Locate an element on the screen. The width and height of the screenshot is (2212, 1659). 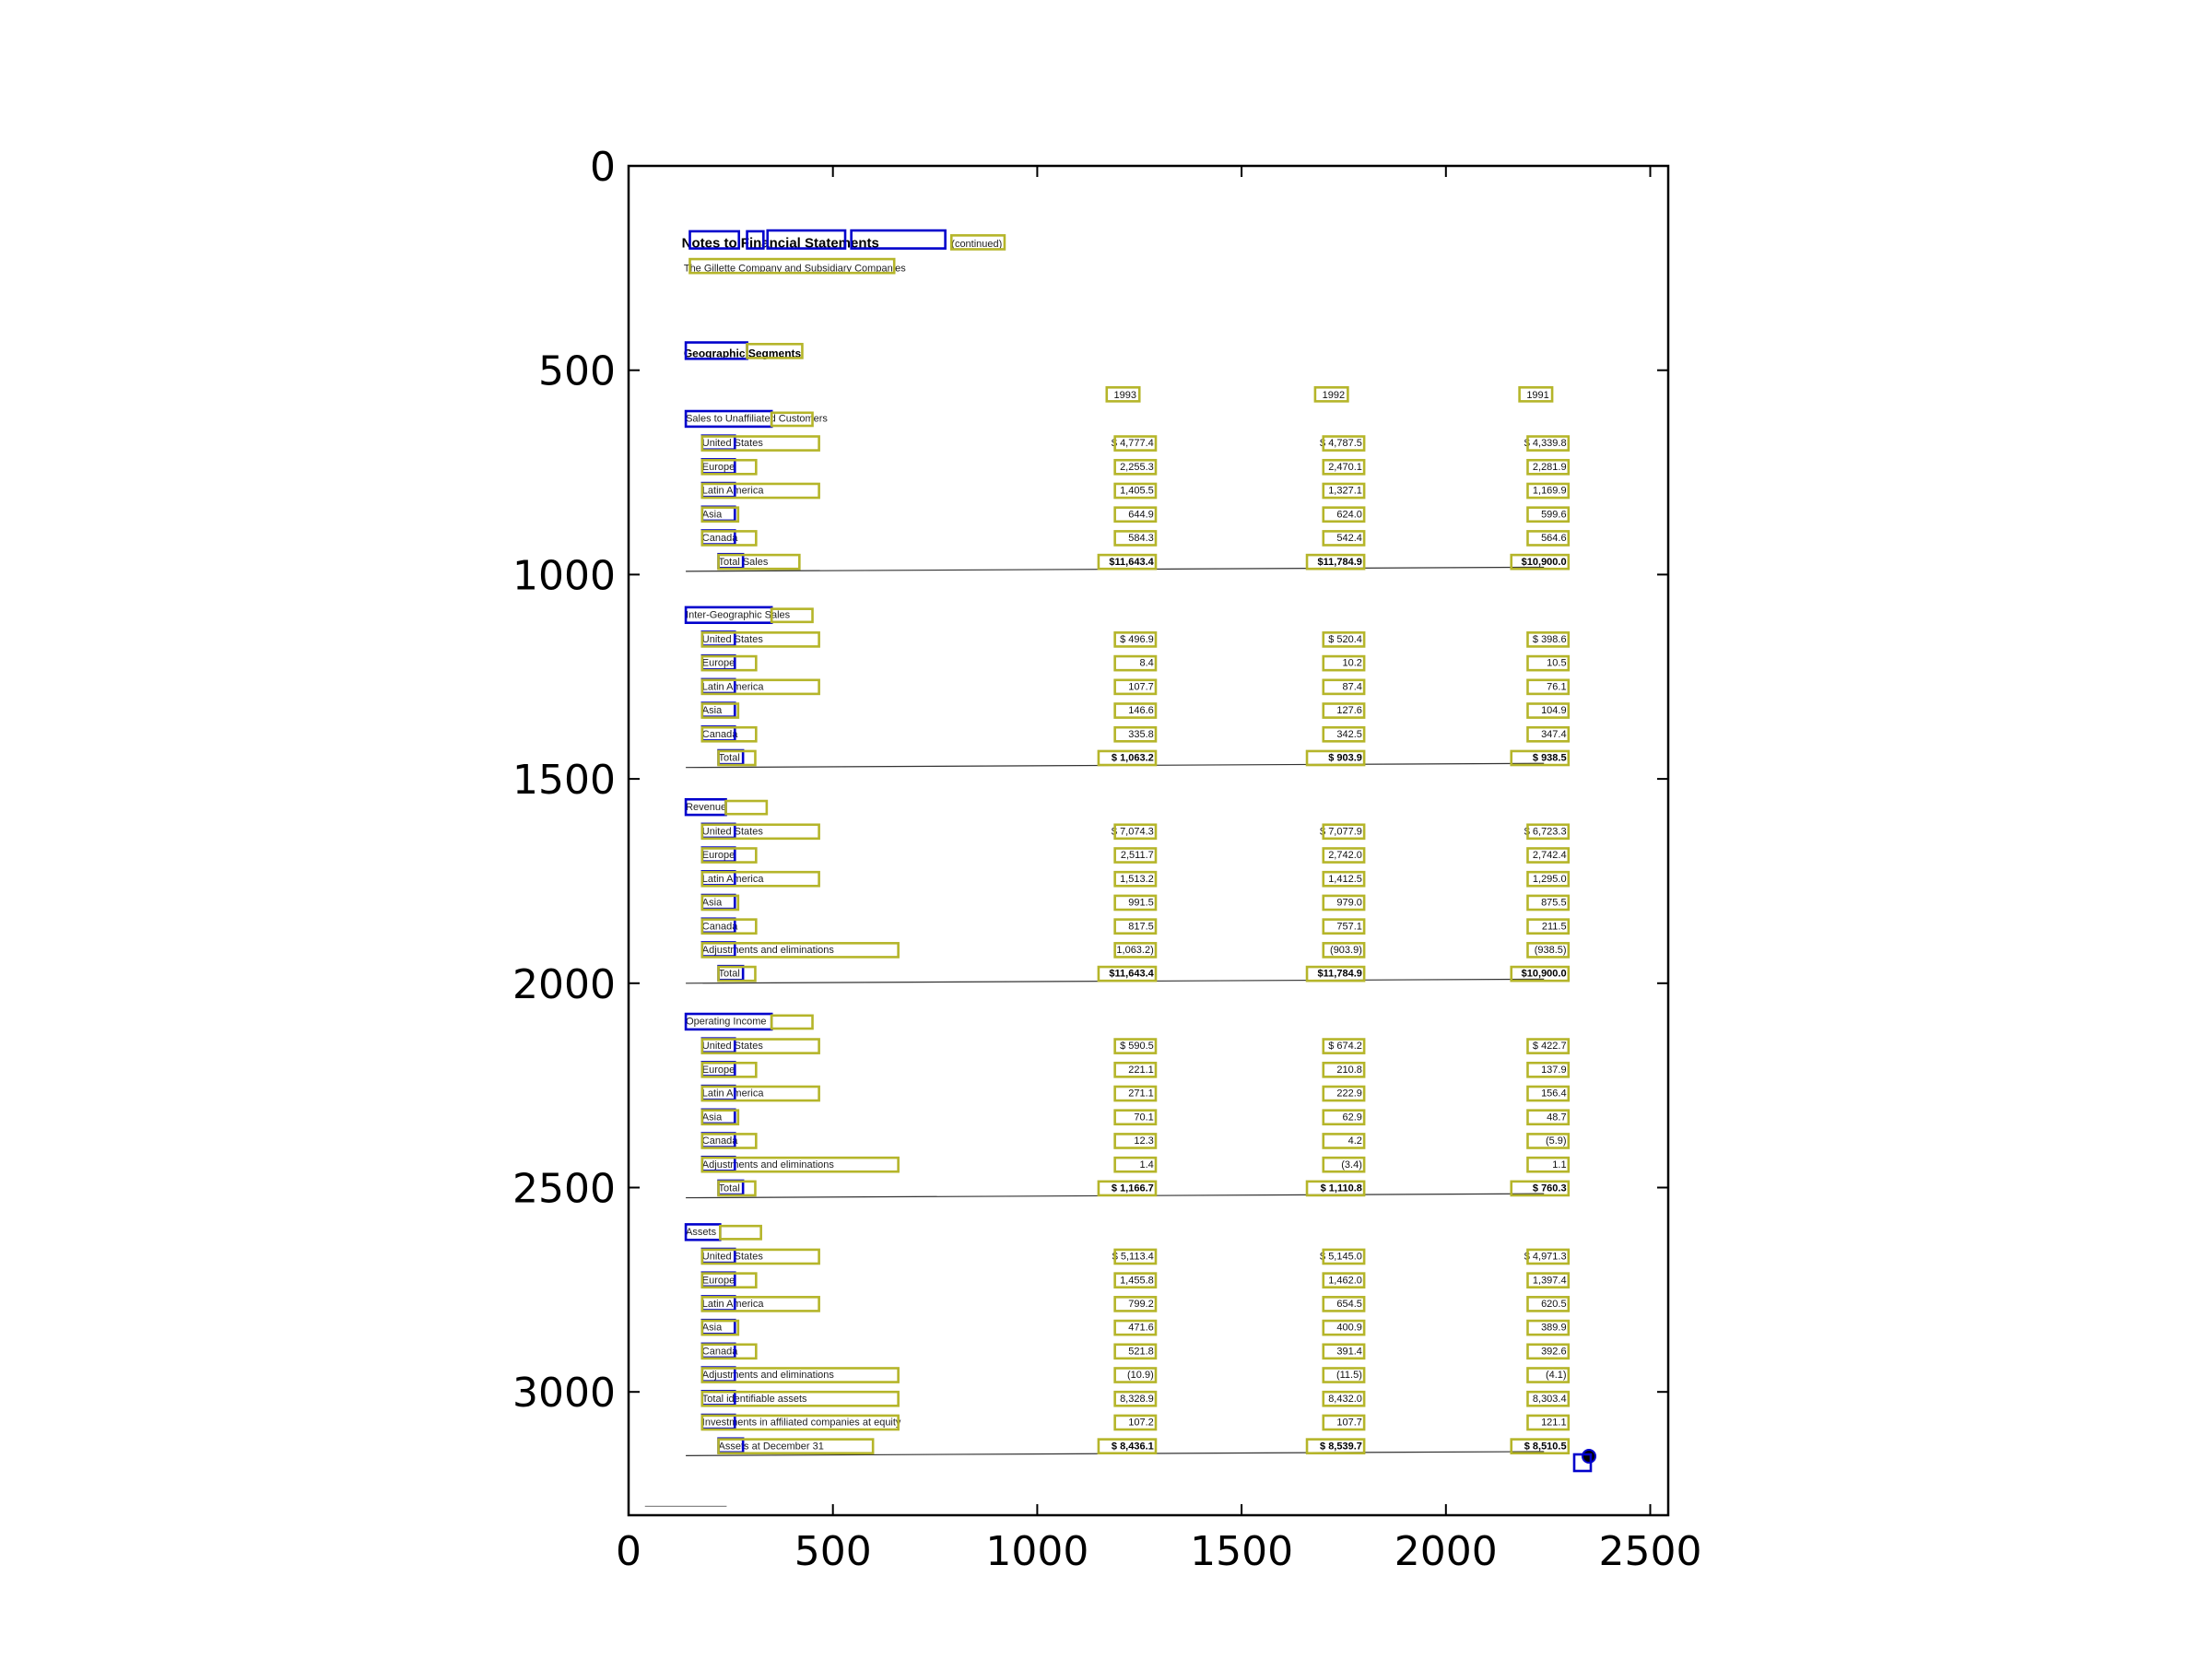
row-value: 62.9 is located at coordinates (1351, 1117).